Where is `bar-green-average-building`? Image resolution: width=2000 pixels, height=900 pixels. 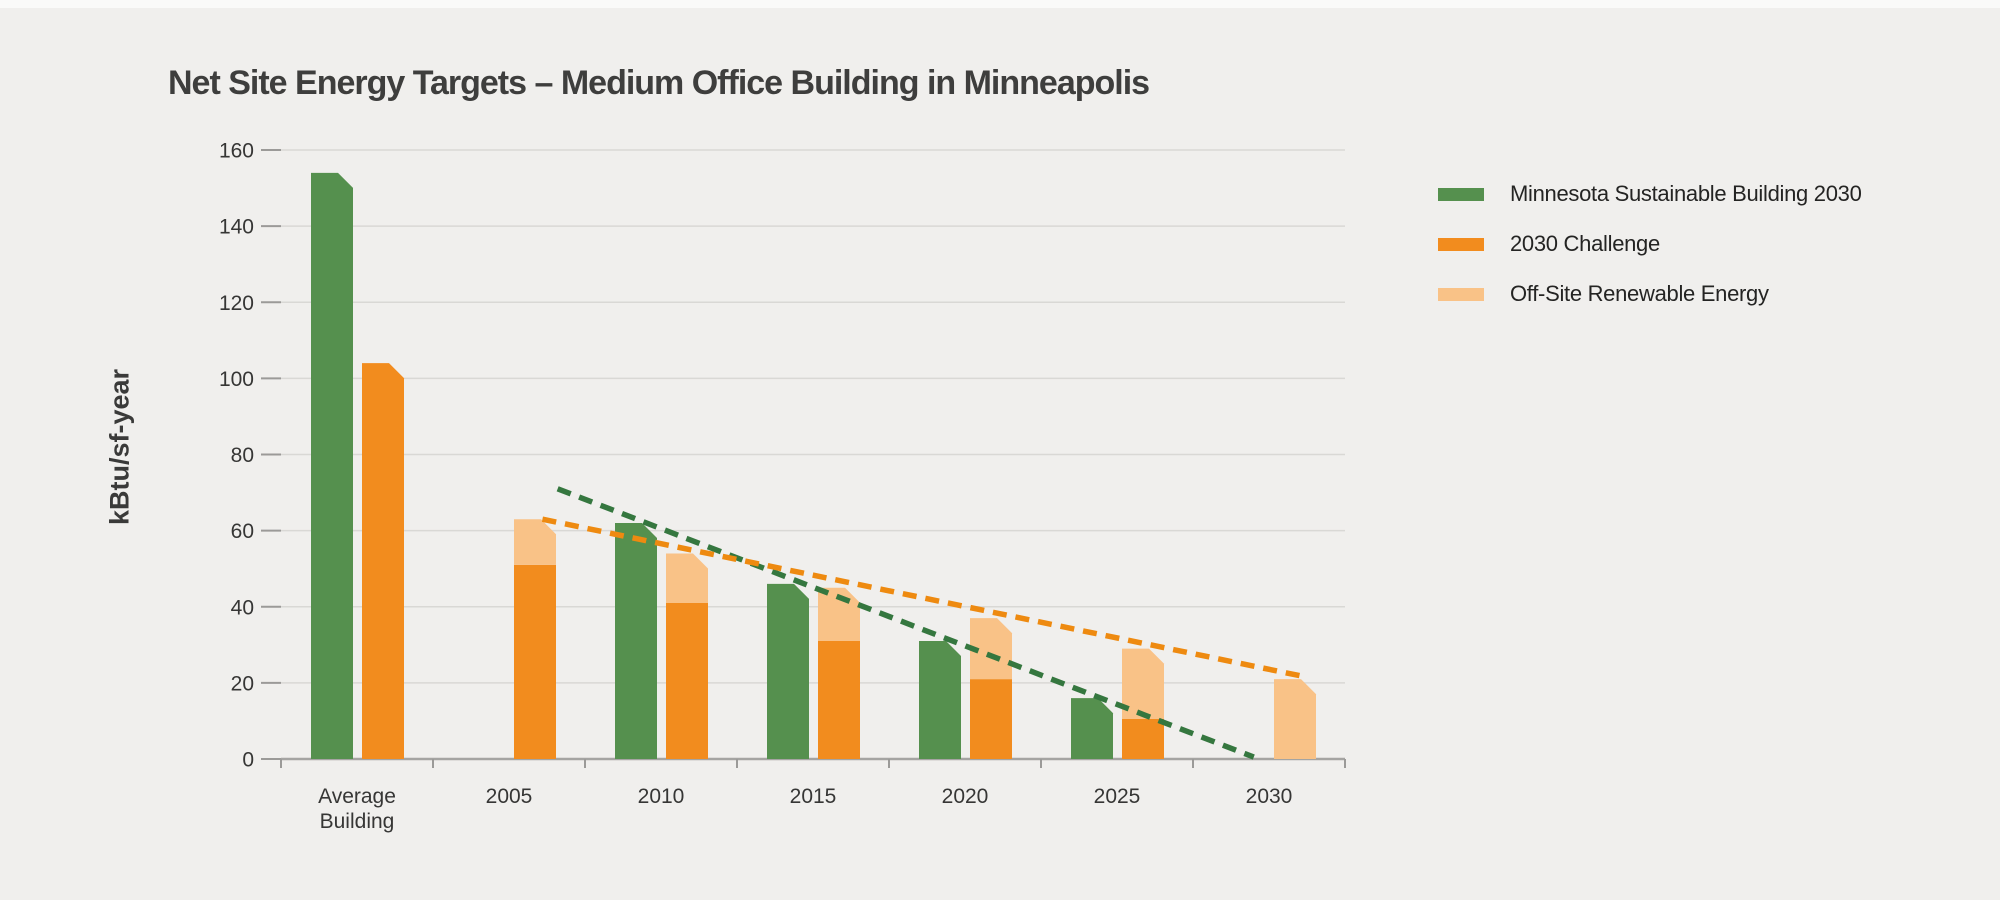
bar-green-average-building is located at coordinates (332, 465).